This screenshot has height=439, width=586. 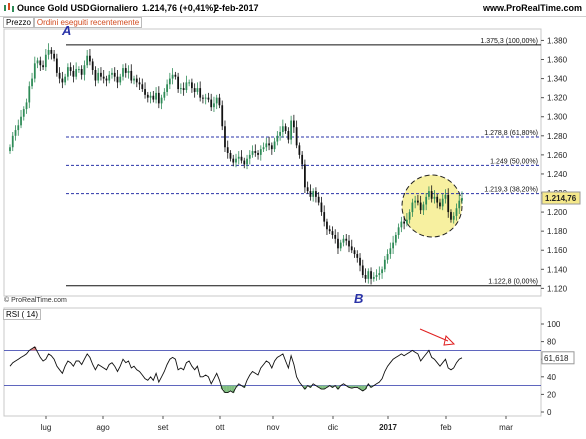 What do you see at coordinates (103, 427) in the screenshot?
I see `x-tick-label: ago` at bounding box center [103, 427].